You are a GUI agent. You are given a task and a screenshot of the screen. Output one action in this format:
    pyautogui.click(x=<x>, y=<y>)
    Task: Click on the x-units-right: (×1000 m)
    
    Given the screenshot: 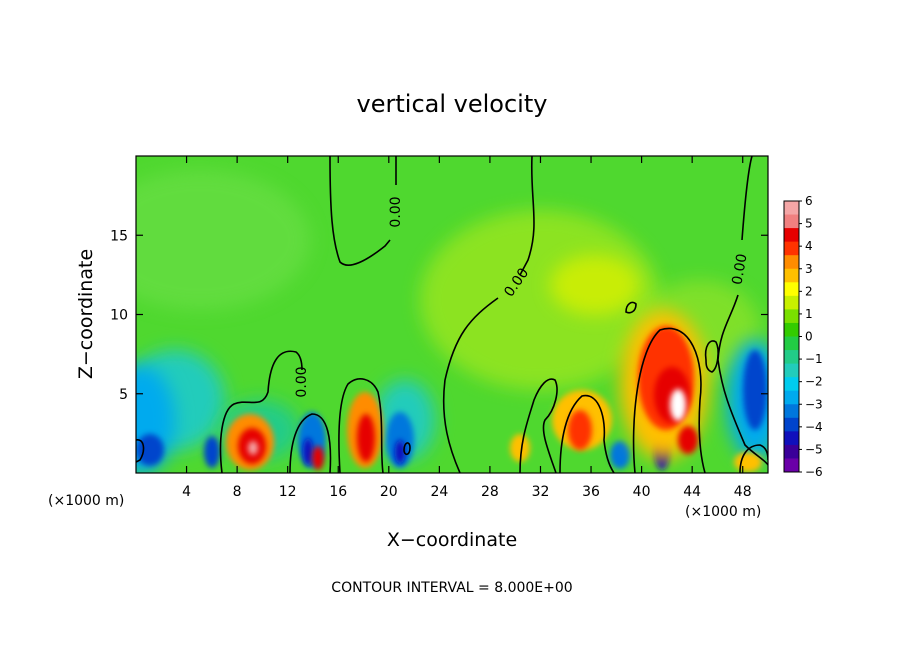 What is the action you would take?
    pyautogui.click(x=723, y=512)
    